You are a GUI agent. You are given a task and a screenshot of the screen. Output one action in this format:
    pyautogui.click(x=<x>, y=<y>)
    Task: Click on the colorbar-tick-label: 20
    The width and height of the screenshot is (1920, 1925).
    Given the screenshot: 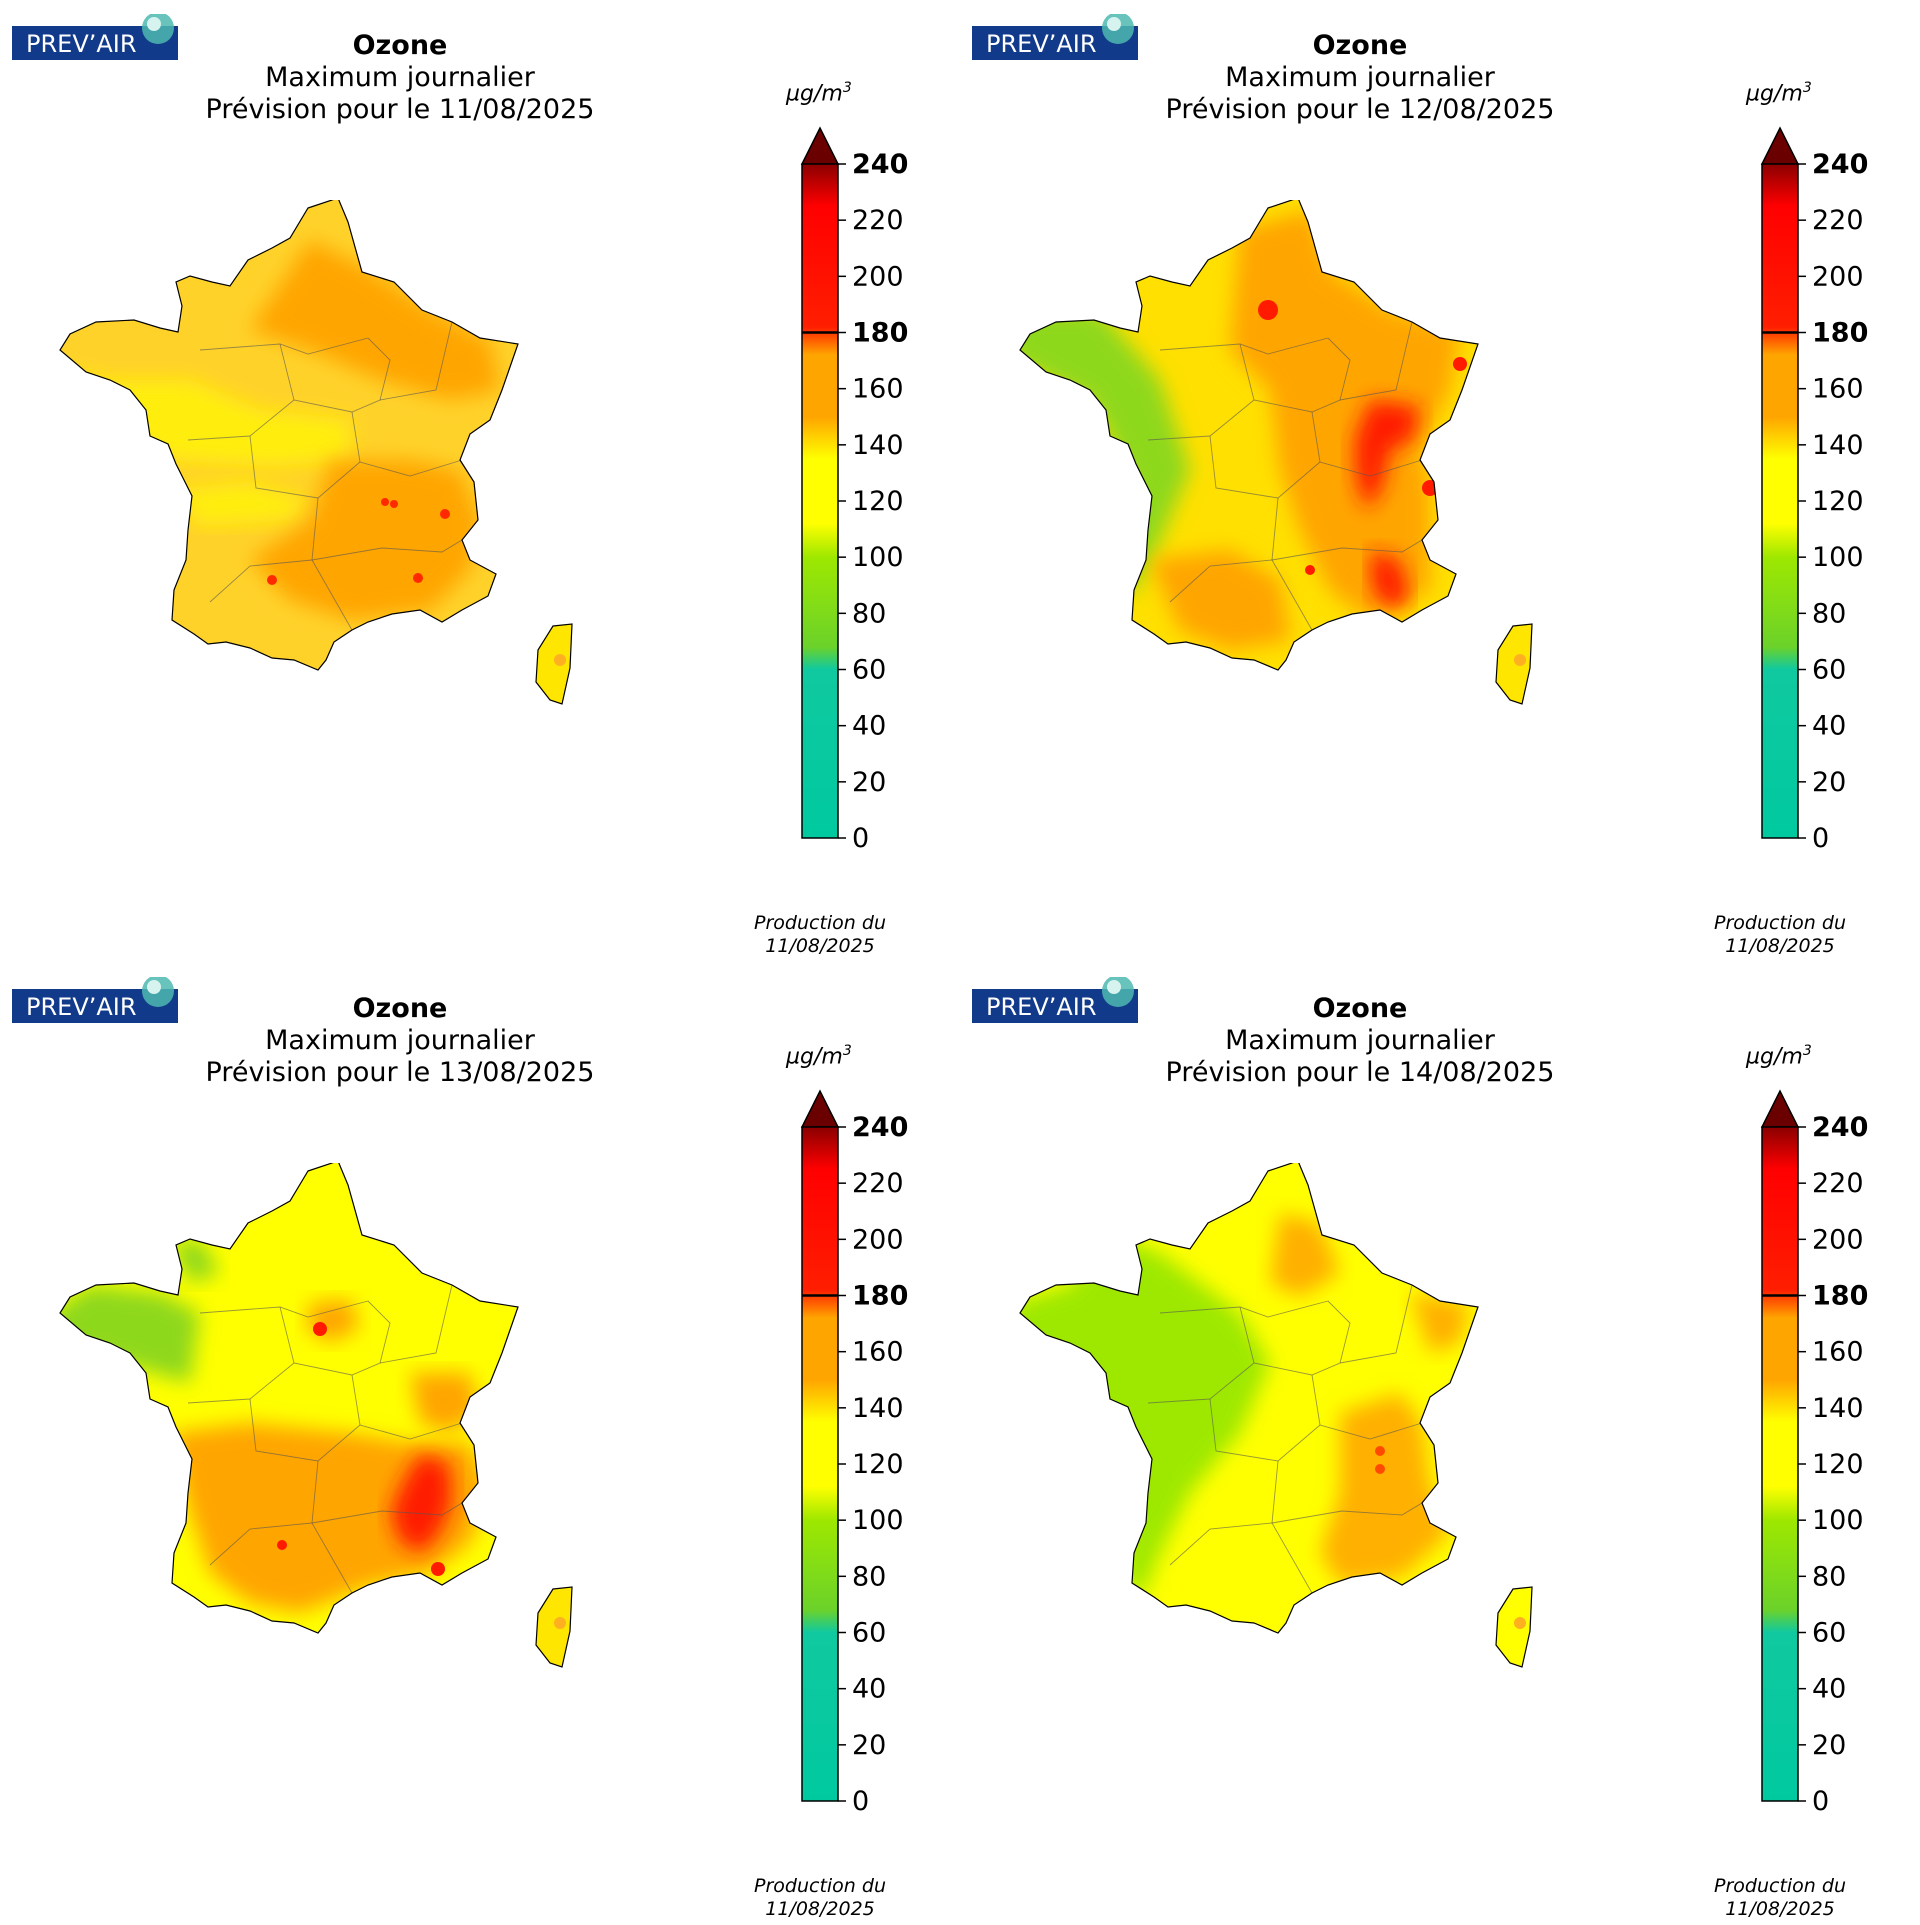 What is the action you would take?
    pyautogui.click(x=869, y=782)
    